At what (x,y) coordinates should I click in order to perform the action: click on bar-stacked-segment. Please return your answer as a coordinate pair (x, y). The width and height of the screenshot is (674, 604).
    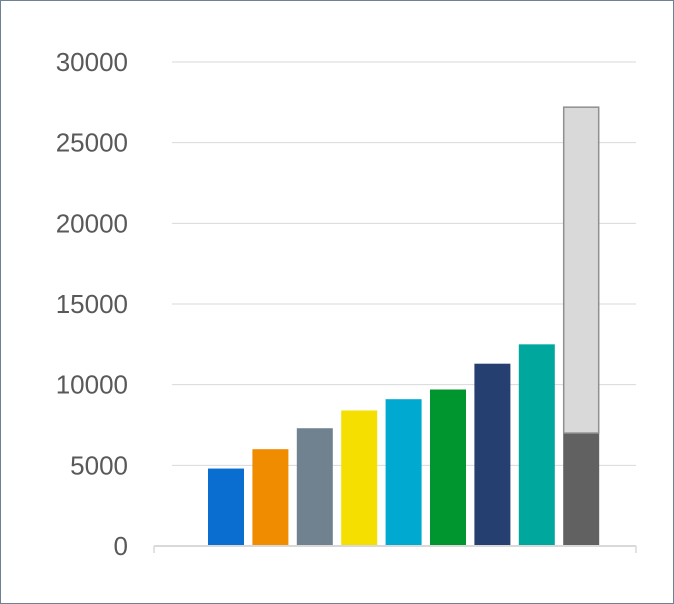
    Looking at the image, I should click on (581, 270).